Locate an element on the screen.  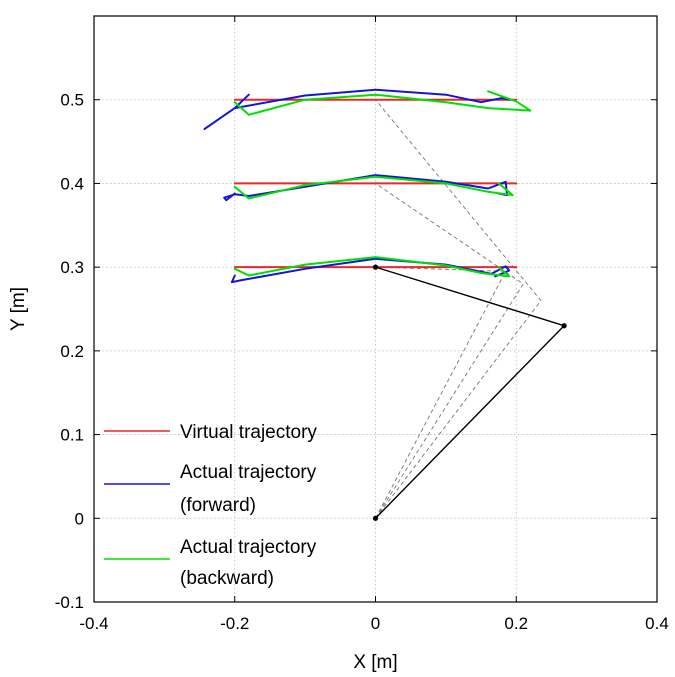
x-tick-label: 0.2 is located at coordinates (516, 623).